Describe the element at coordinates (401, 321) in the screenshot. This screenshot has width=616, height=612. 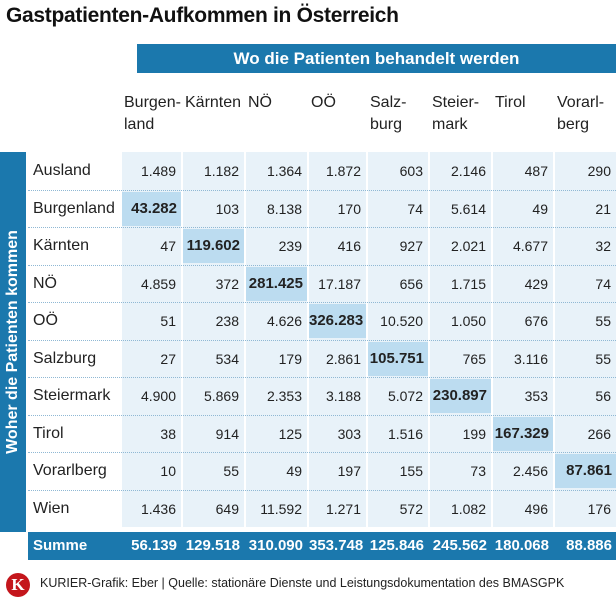
I see `table-cell: 10.520` at that location.